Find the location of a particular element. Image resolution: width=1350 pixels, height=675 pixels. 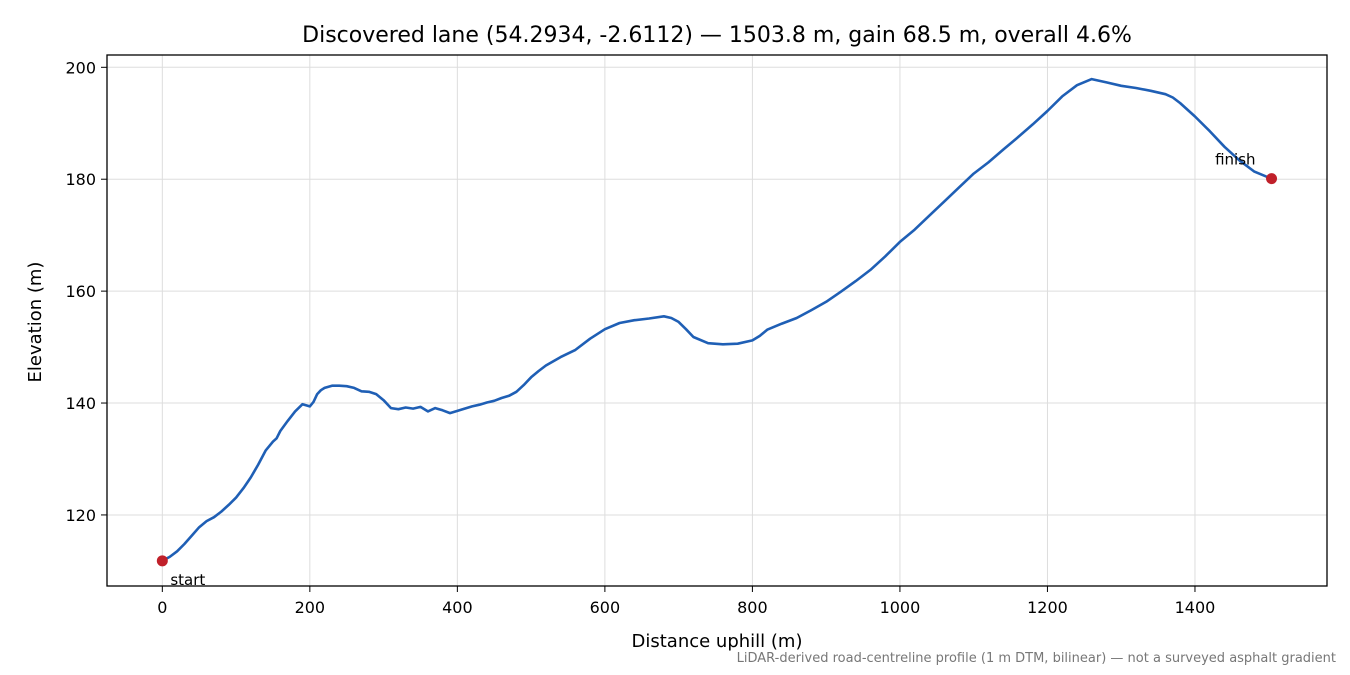

y-tick-label: 200 is located at coordinates (80, 67).